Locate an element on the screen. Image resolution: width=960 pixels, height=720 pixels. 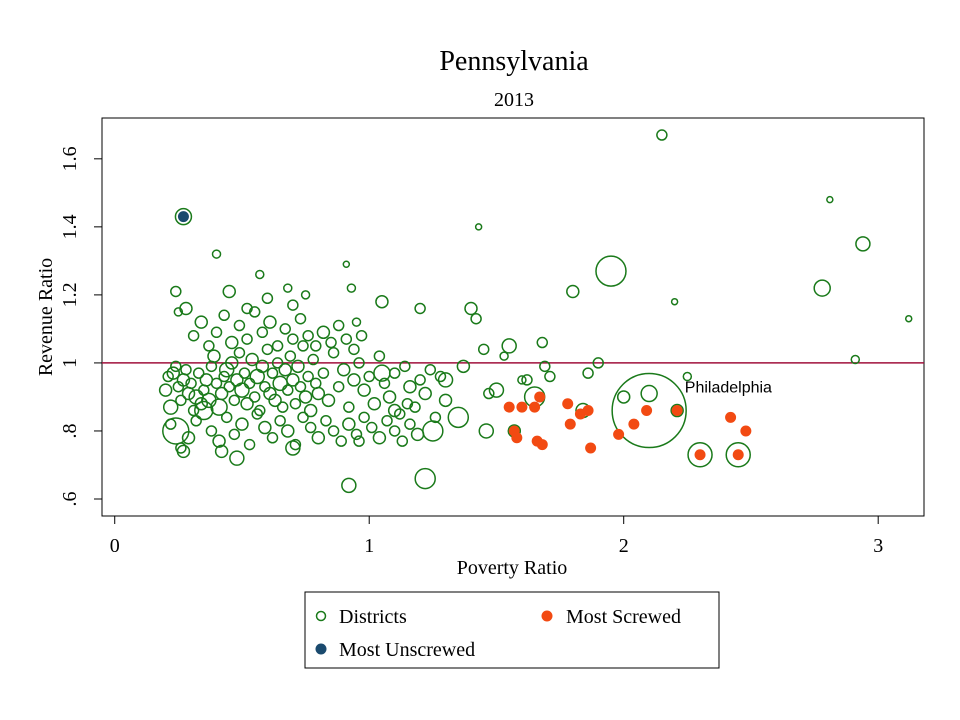
y-axis-label: Revenue Ratio is located at coordinates (46, 317).